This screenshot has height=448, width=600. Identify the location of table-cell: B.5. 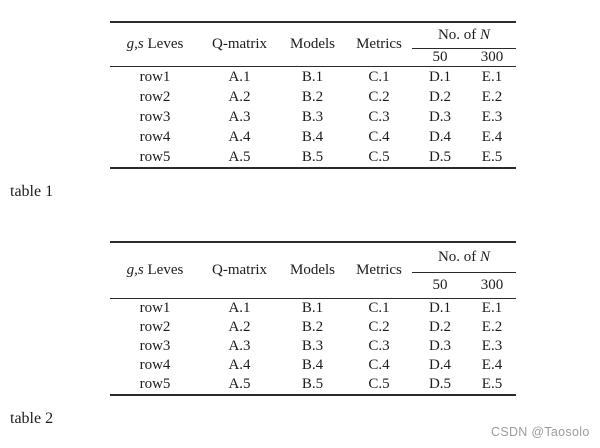
(312, 384).